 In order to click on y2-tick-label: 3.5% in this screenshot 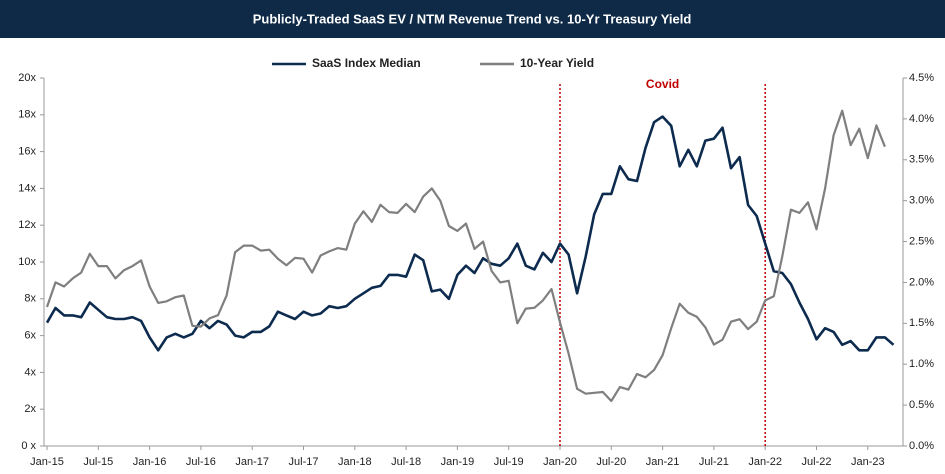, I will do `click(921, 160)`.